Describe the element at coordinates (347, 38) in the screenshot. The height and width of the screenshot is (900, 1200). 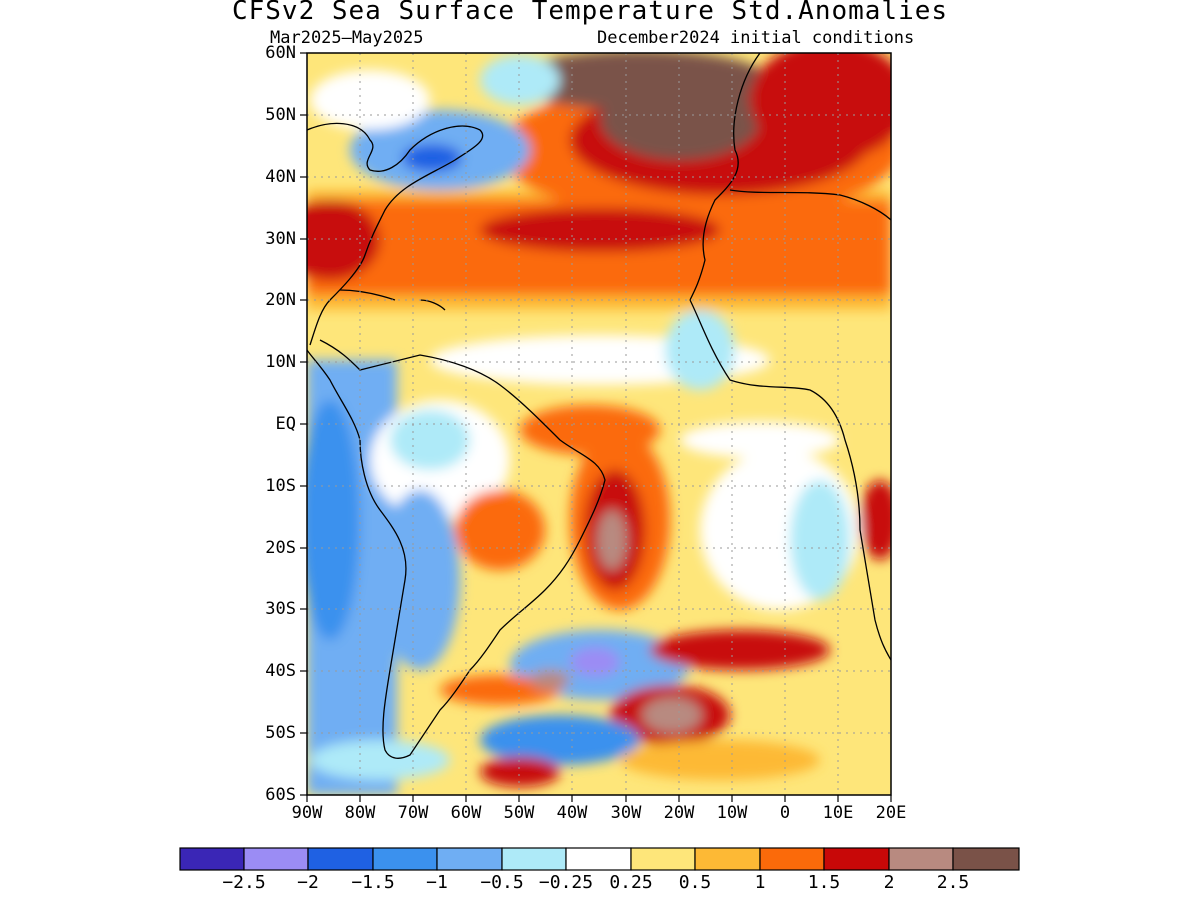
I see `forecast-period: Mar2025–May2025` at that location.